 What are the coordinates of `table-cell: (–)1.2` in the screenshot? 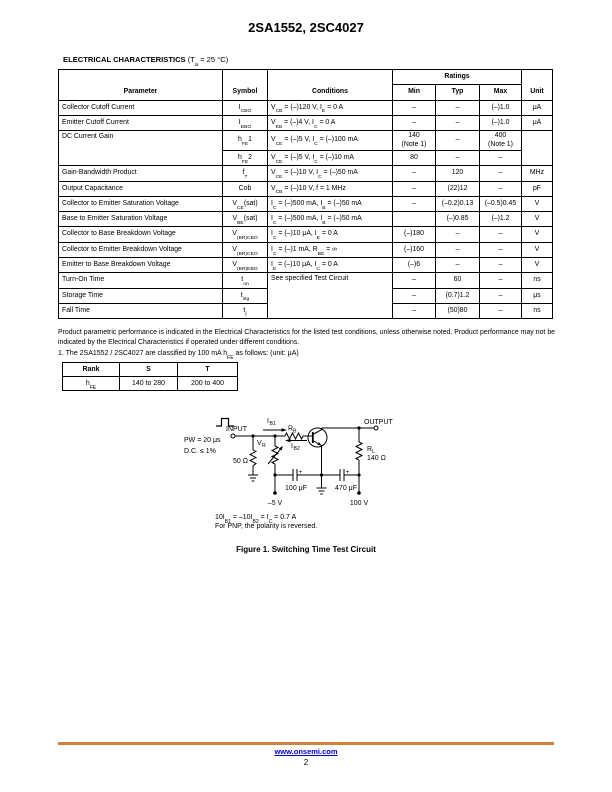 It's located at (500, 219).